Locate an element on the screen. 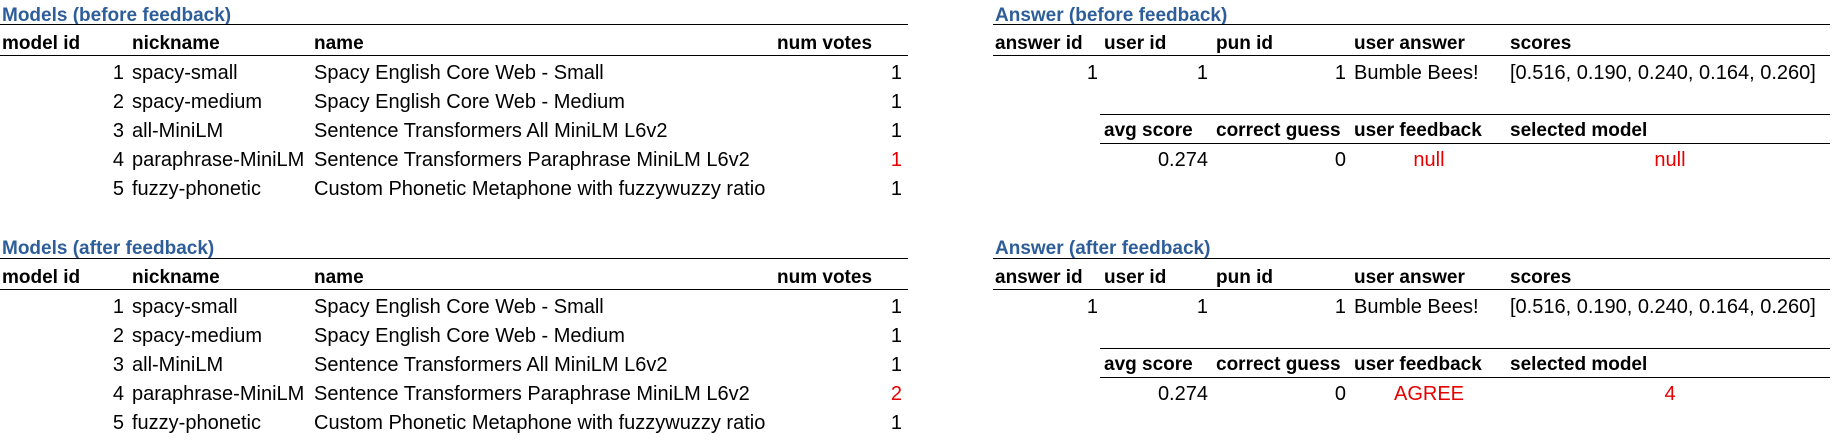 The image size is (1832, 446). answer-before-header-selected-model: selected model is located at coordinates (1579, 130).